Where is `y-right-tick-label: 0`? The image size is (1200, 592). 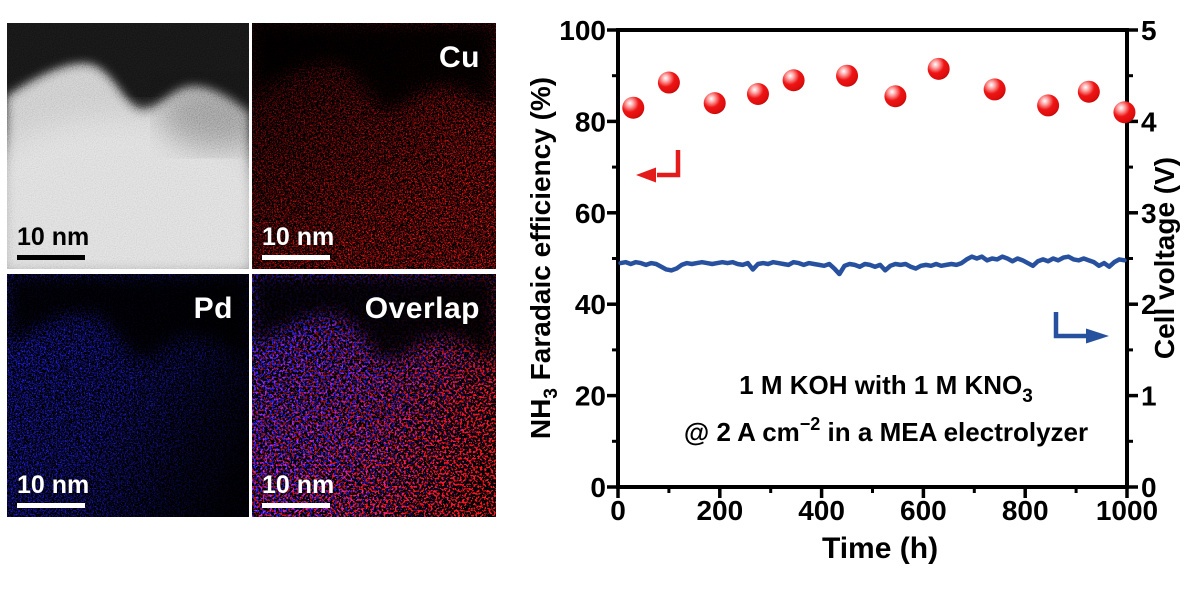
y-right-tick-label: 0 is located at coordinates (1149, 487).